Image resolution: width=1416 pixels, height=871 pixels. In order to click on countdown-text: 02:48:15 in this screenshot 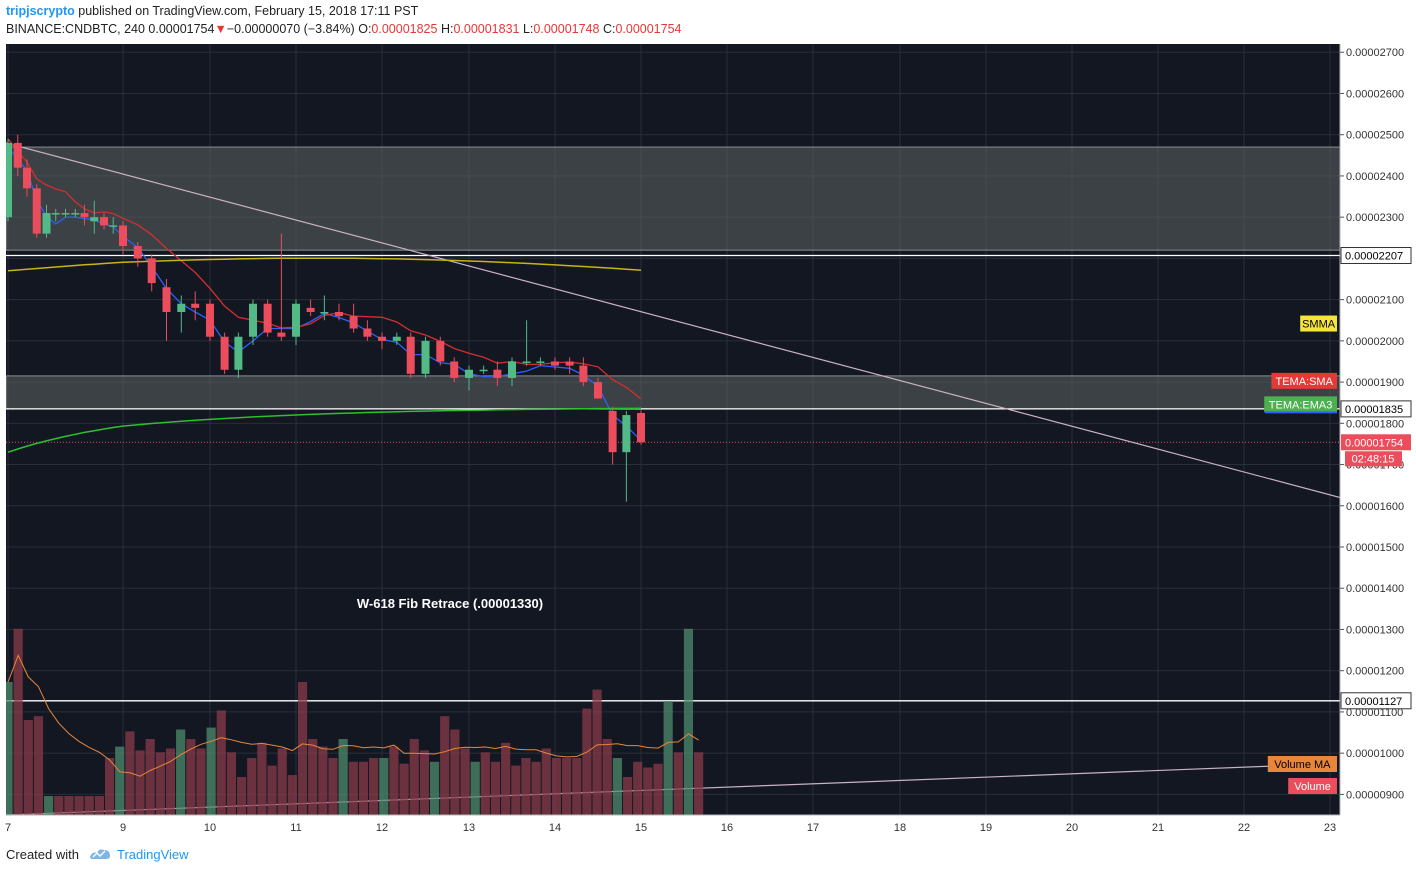, I will do `click(1373, 459)`.